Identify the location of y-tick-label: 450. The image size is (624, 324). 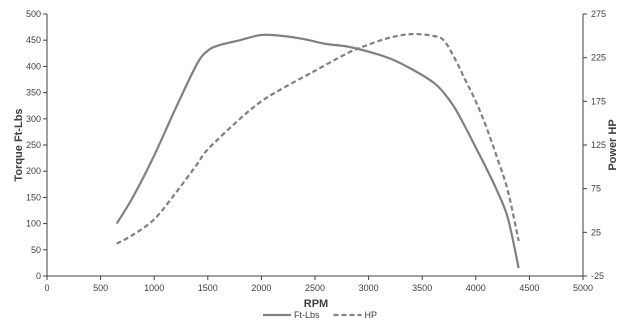
(33, 40).